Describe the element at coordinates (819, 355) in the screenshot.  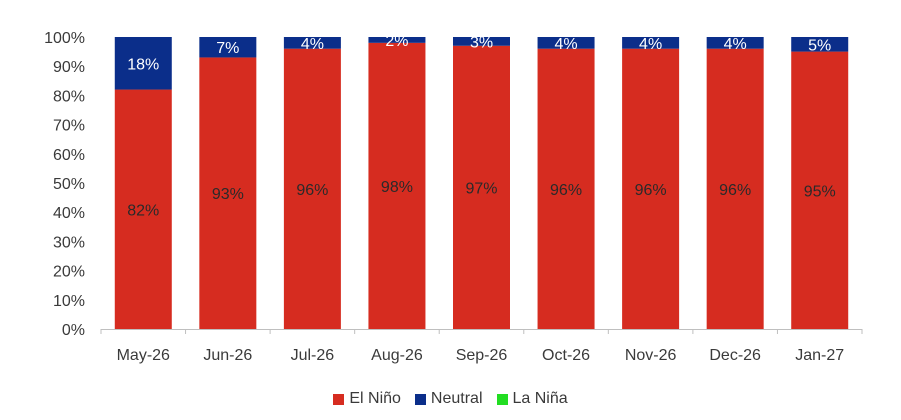
I see `x-tick-label: Jan-27` at that location.